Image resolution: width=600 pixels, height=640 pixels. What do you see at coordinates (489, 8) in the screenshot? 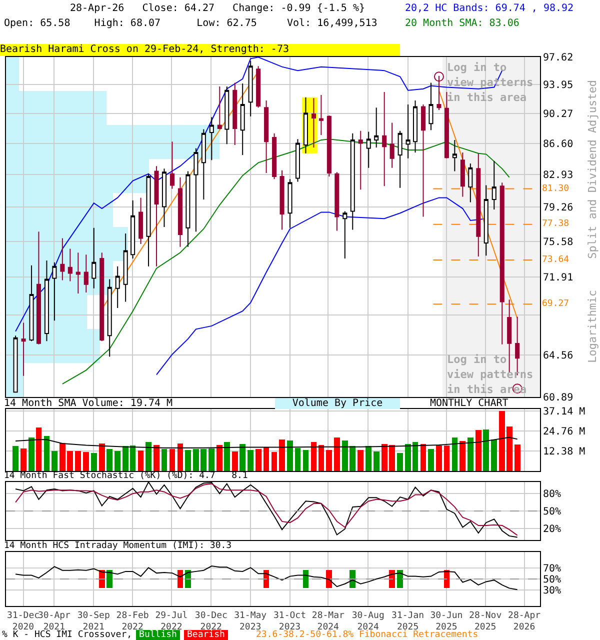
I see `text: 20,2 HC Bands: 69.74 , 98.92` at bounding box center [489, 8].